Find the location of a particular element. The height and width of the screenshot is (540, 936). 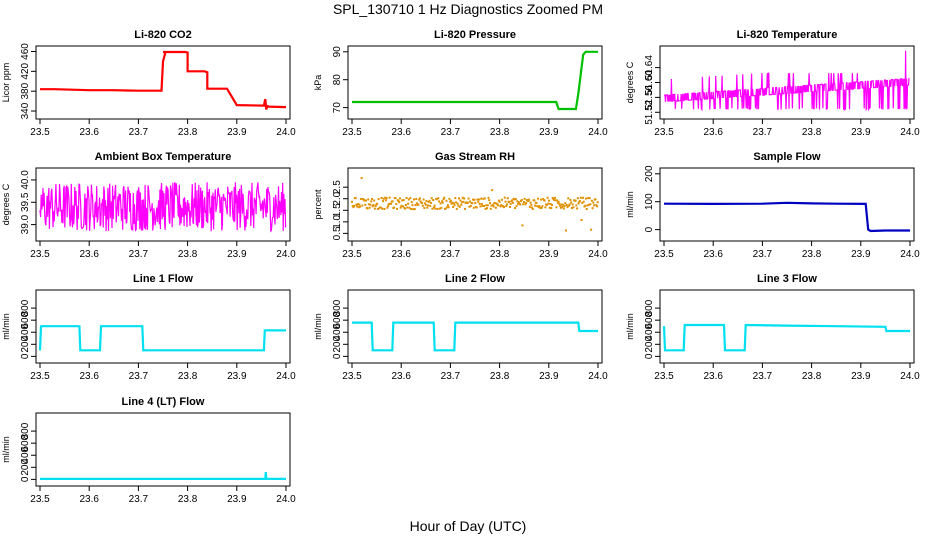

y-tick-label: 1.0 is located at coordinates (337, 221).